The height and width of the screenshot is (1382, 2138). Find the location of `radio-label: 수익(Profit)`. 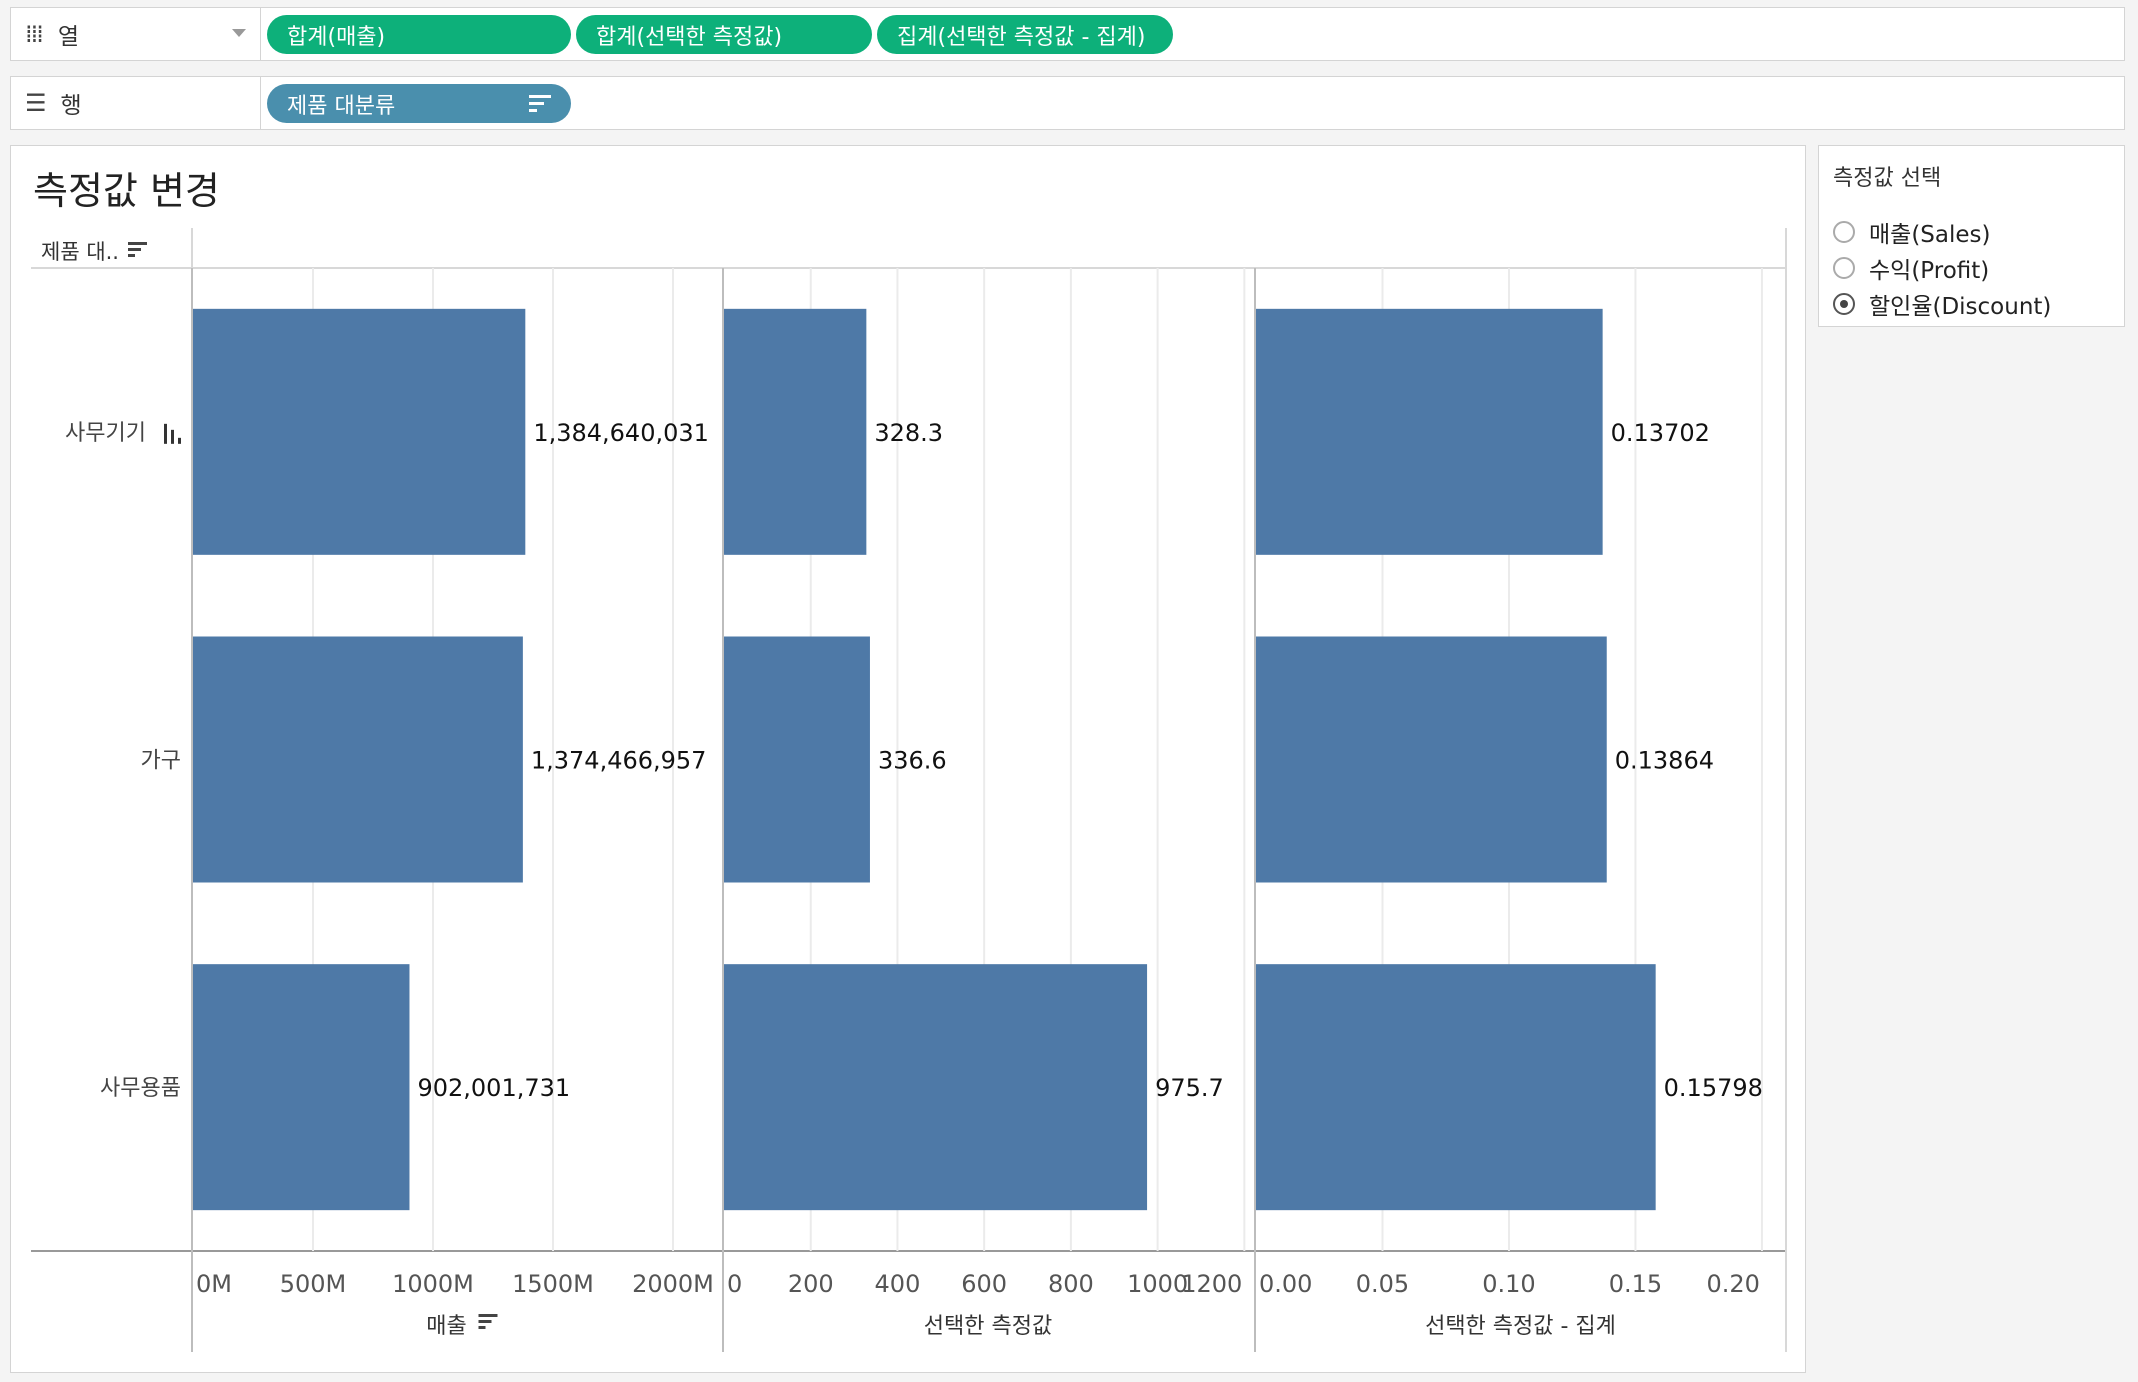

radio-label: 수익(Profit) is located at coordinates (1929, 271).